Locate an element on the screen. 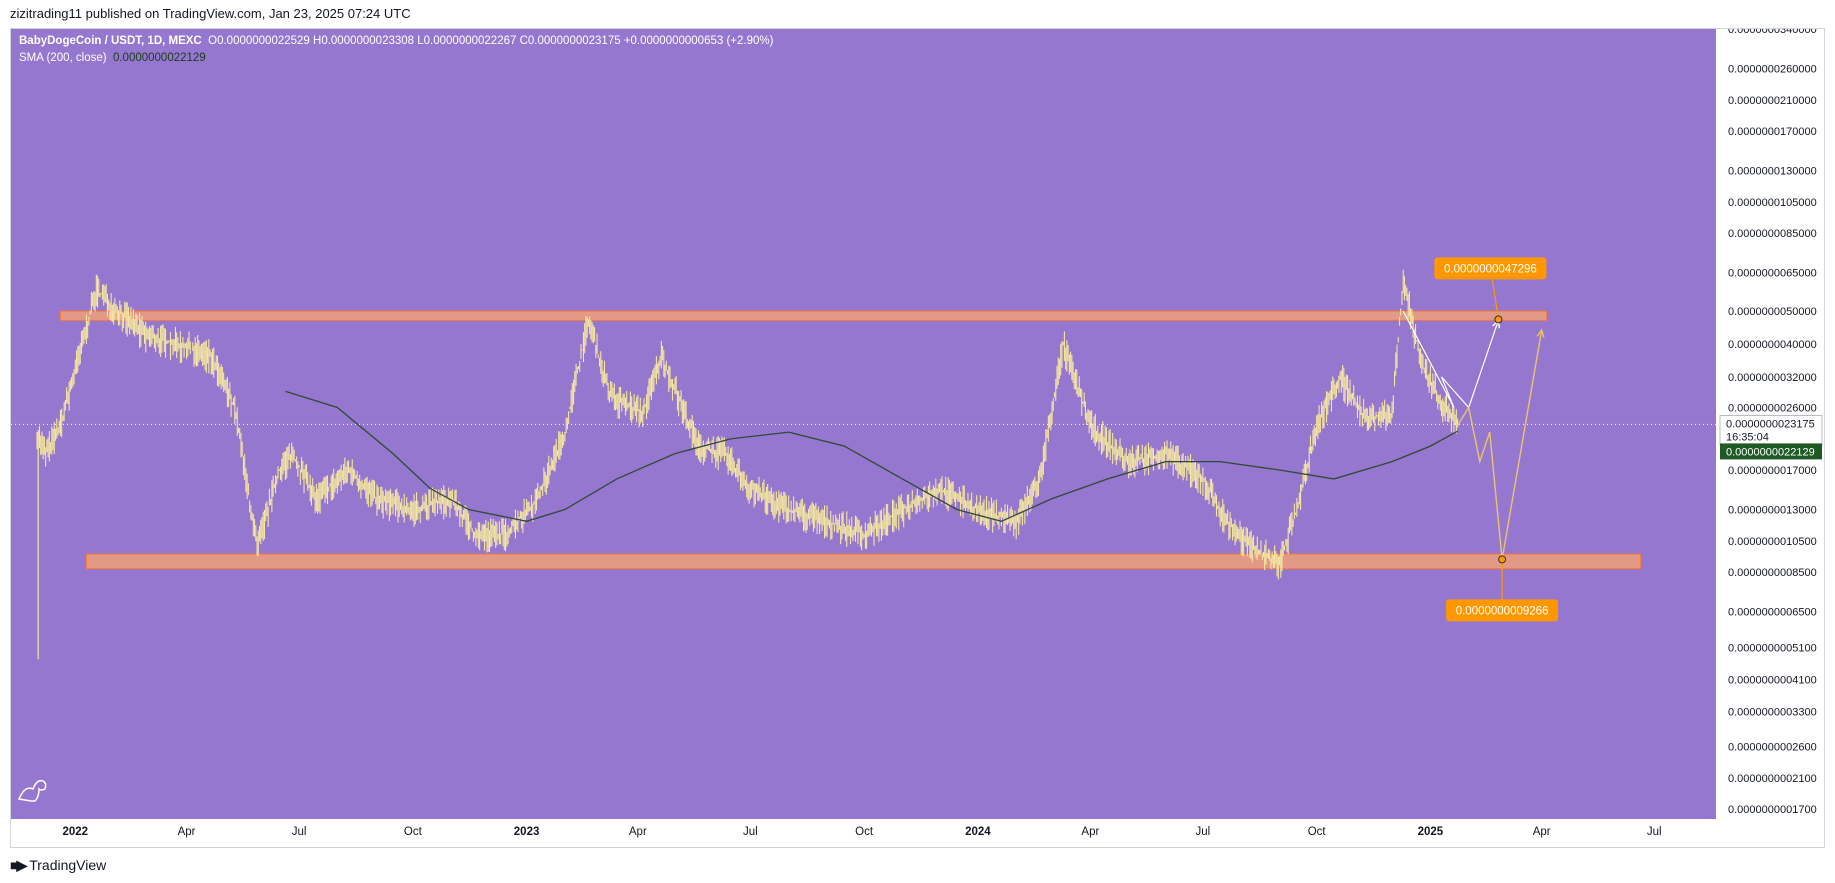 The width and height of the screenshot is (1835, 883). y-tick-label: 0.0000000260000 is located at coordinates (1772, 69).